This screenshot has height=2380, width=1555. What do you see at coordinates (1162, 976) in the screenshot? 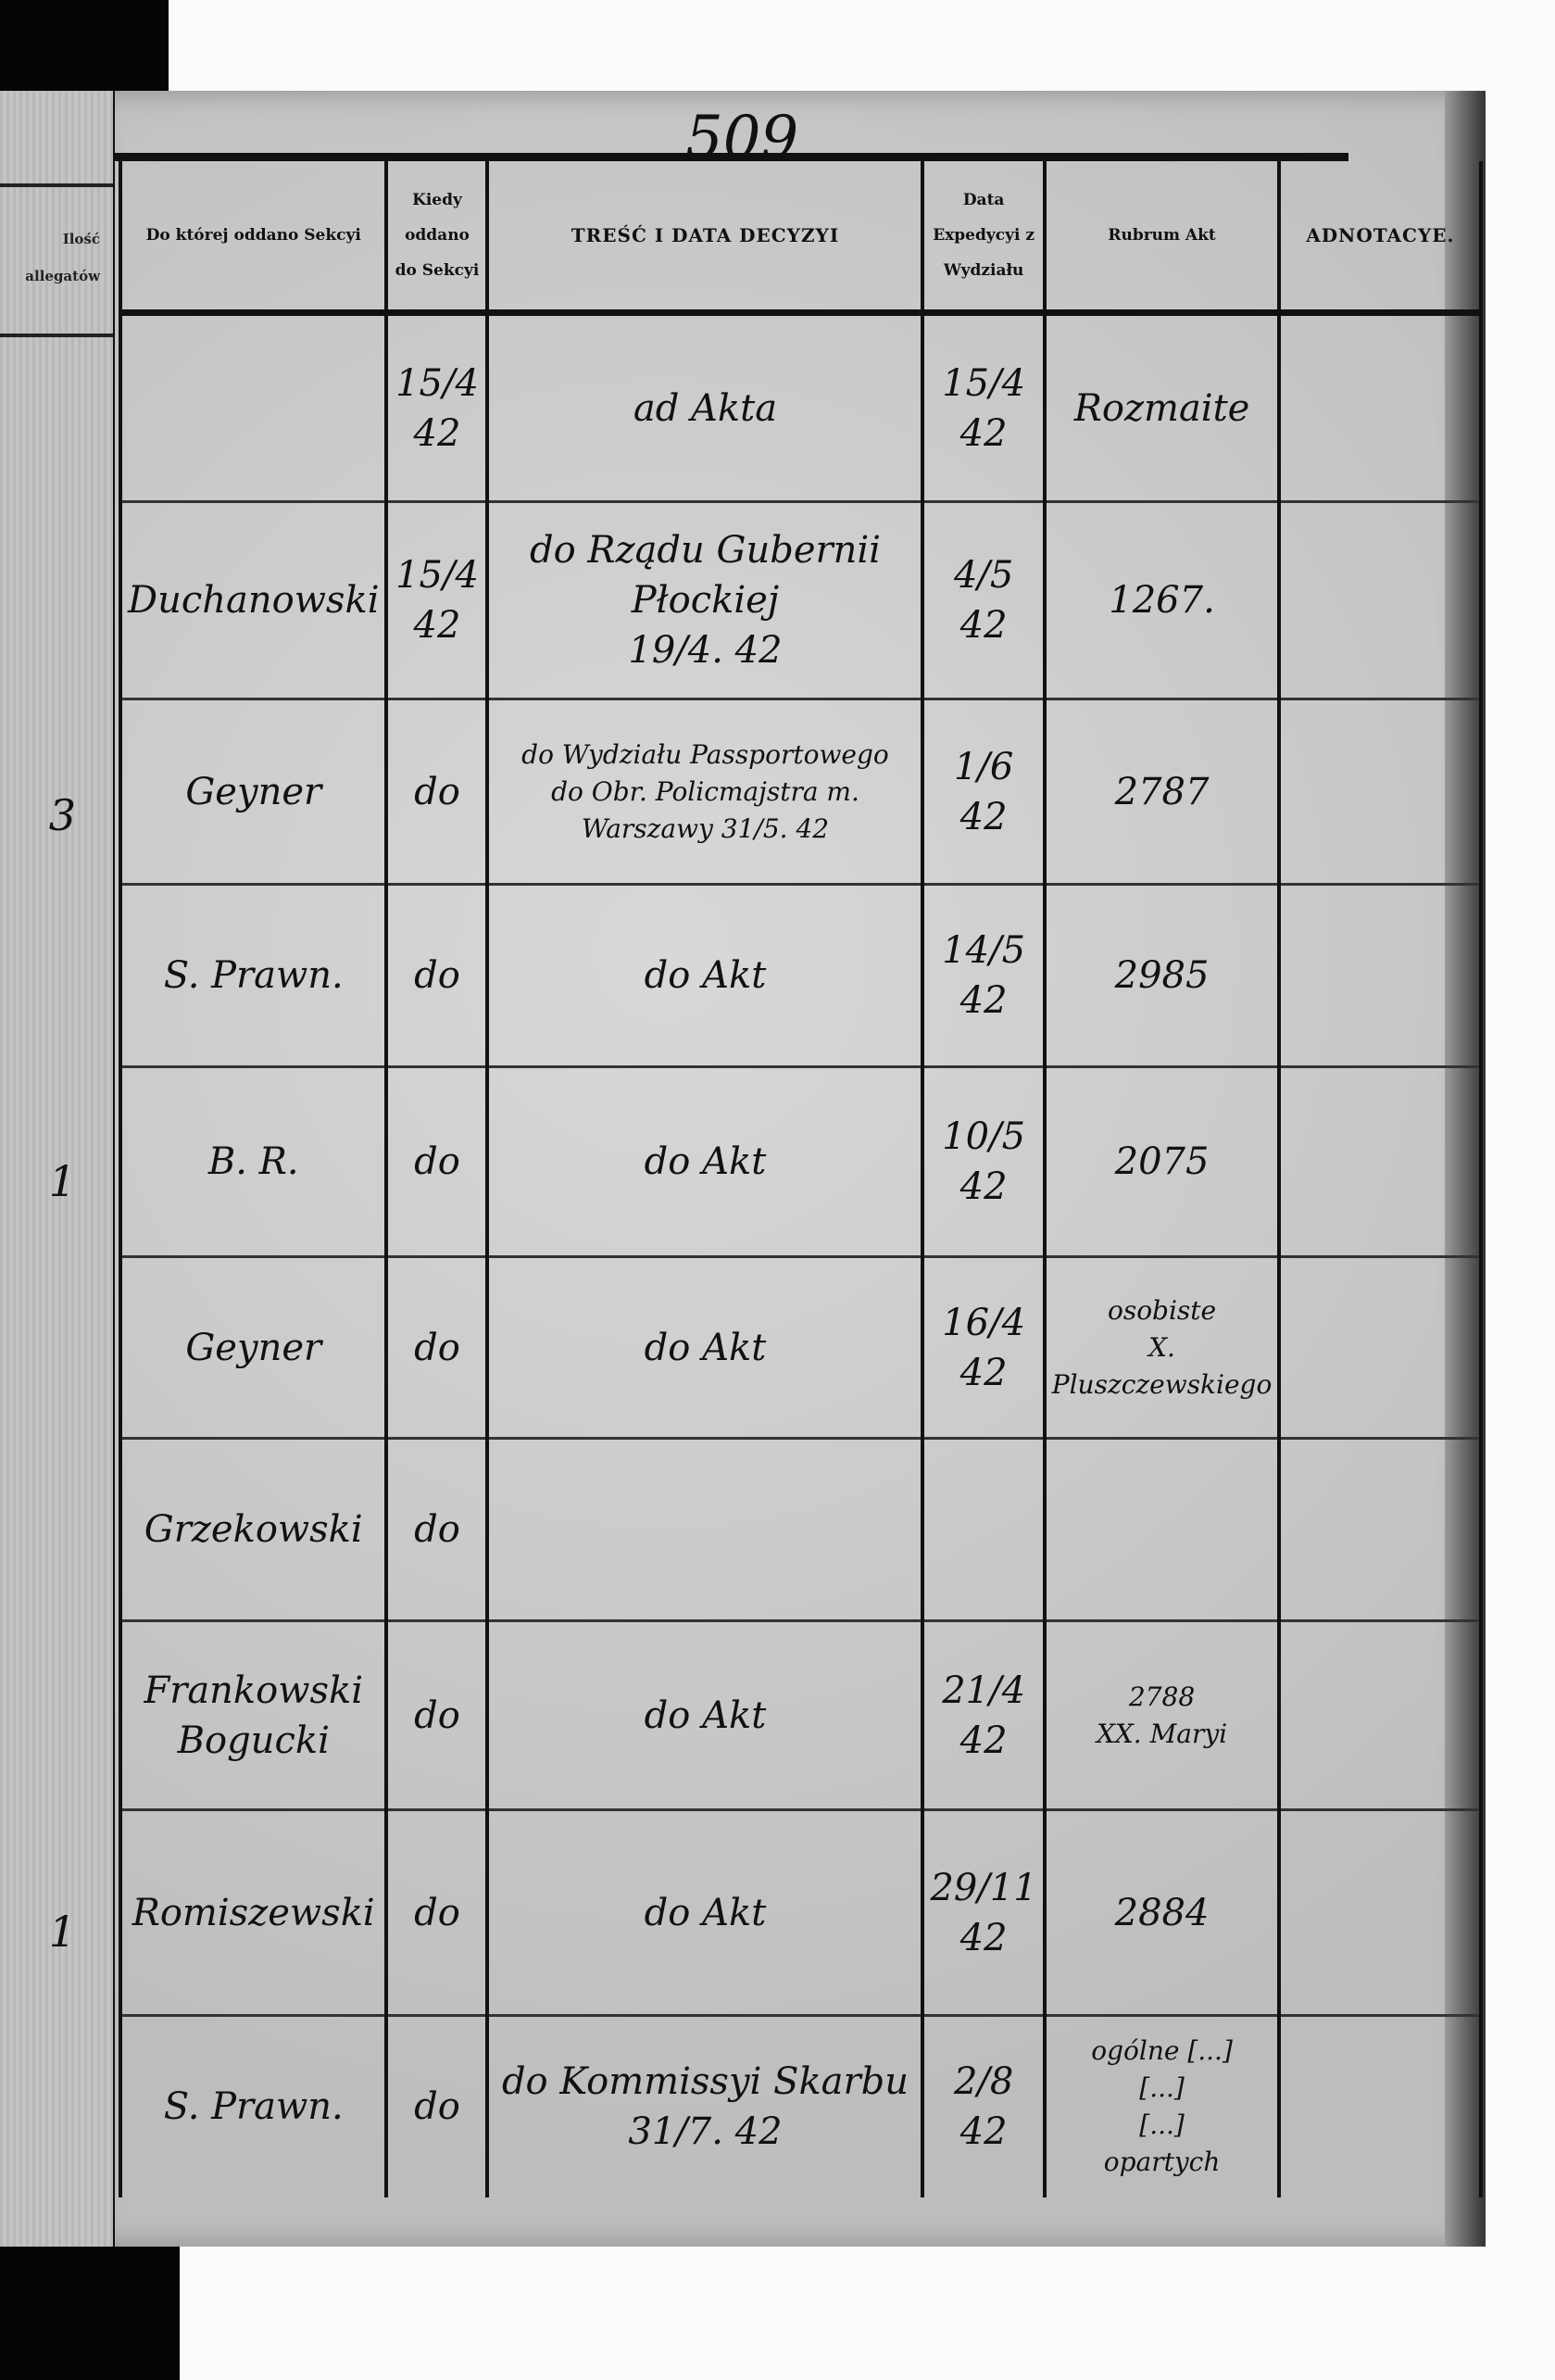
I see `cell-rubrum: 2985` at bounding box center [1162, 976].